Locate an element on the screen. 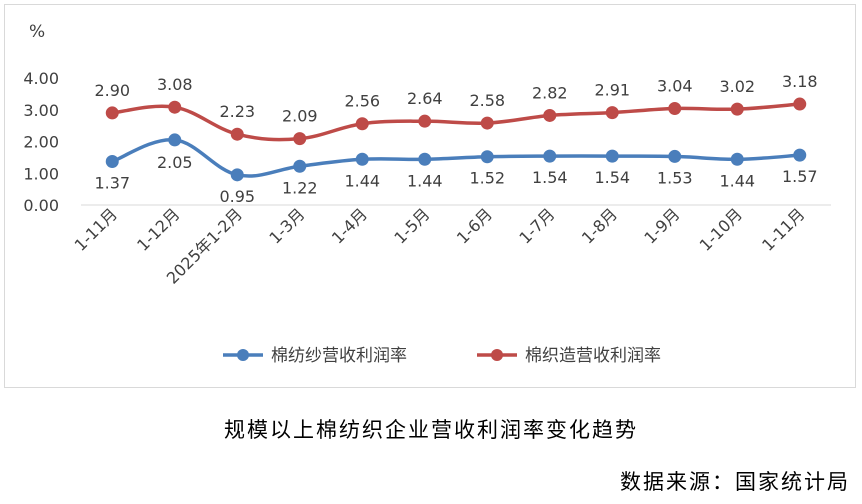 Image resolution: width=862 pixels, height=504 pixels. y-tick-label: 3.00 is located at coordinates (41, 110).